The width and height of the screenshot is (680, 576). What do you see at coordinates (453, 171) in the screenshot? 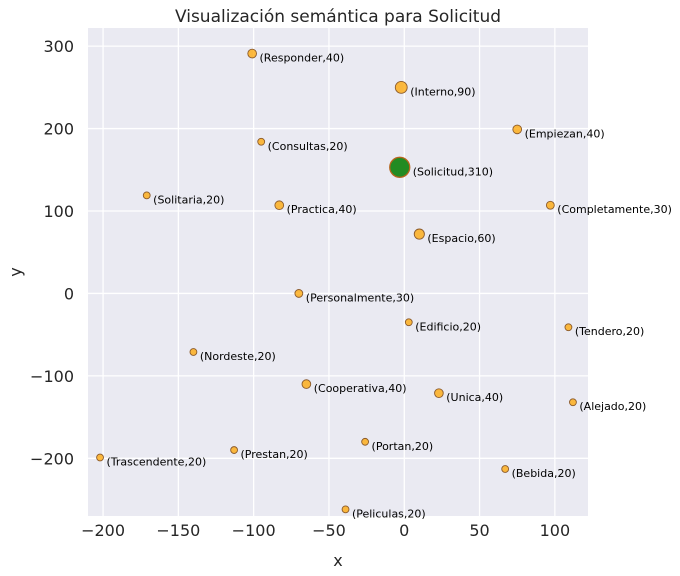
I see `point-label: (Solicitud,310)` at bounding box center [453, 171].